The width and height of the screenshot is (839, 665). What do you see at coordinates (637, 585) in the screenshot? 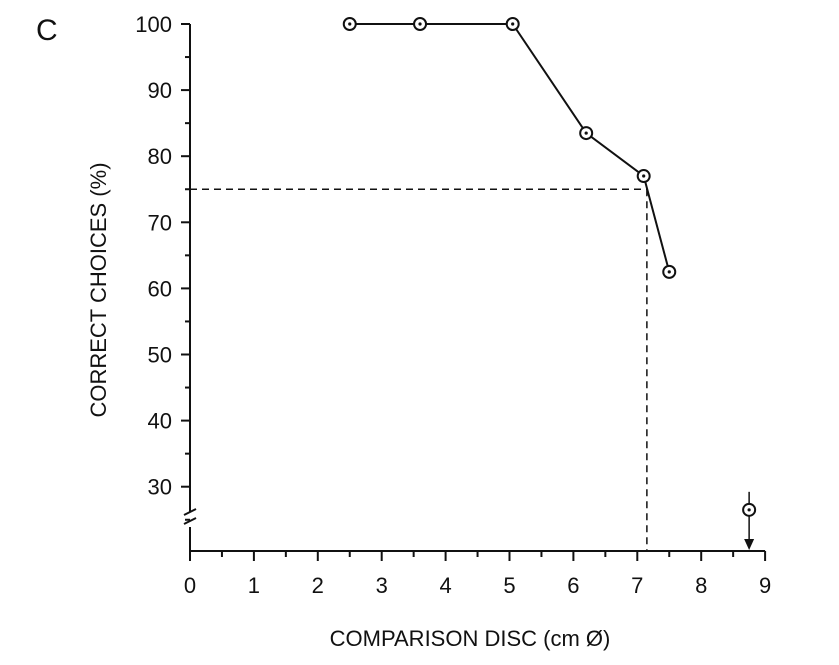
I see `x-tick-label: 7` at bounding box center [637, 585].